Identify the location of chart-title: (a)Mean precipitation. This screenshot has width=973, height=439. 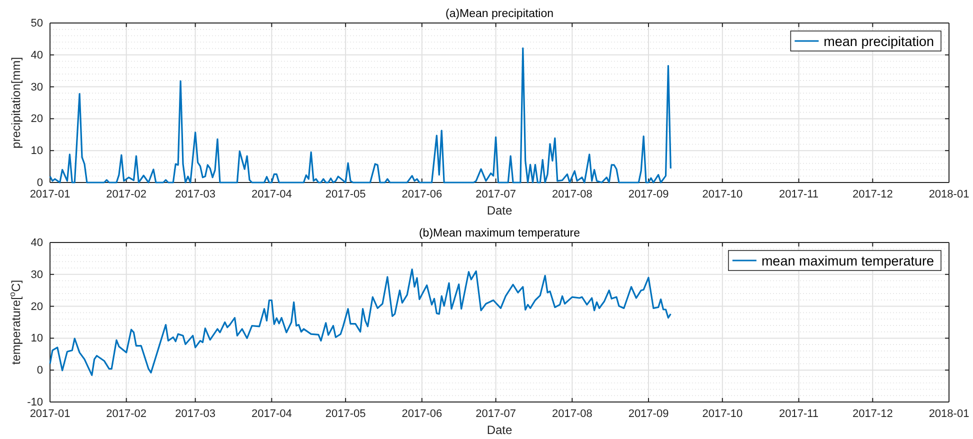
(499, 14).